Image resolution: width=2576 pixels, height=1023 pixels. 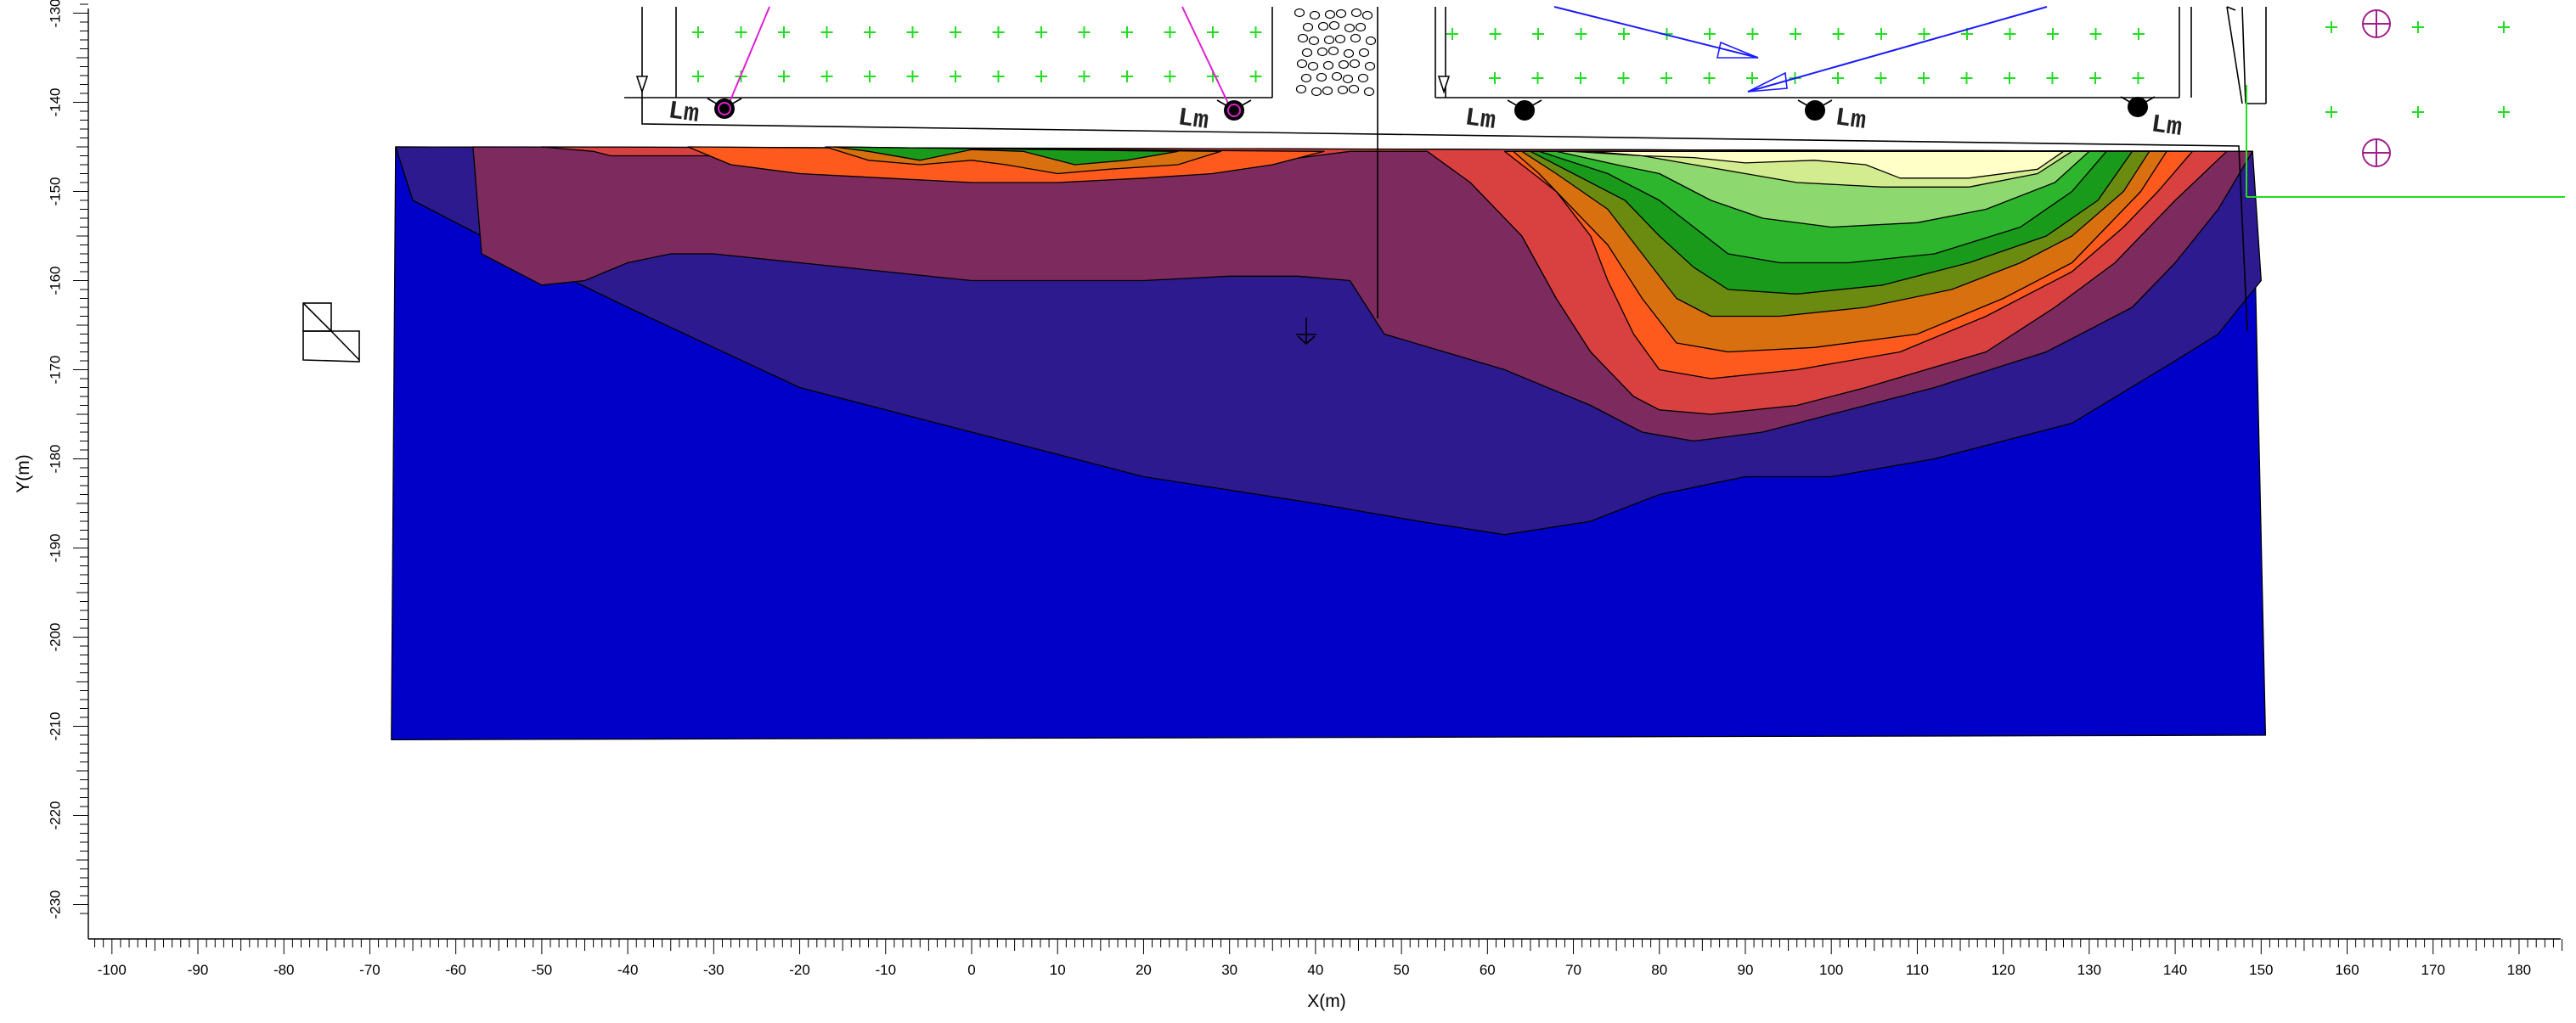 I want to click on x-tick-label: 110, so click(x=1917, y=970).